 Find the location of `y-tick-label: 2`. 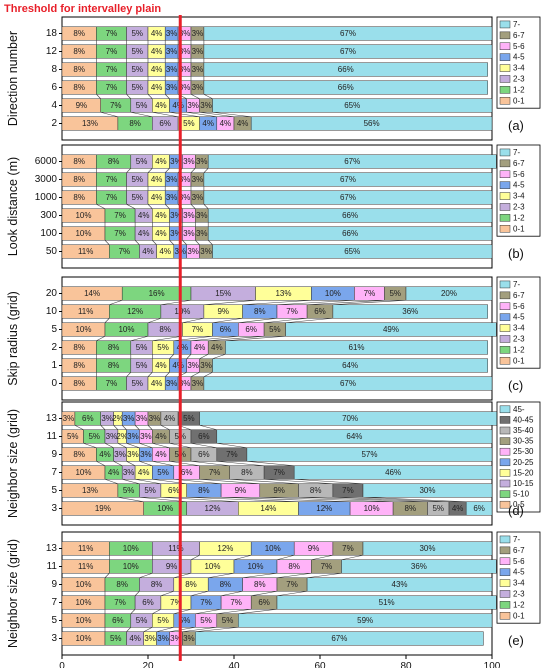

y-tick-label: 2 is located at coordinates (54, 123).